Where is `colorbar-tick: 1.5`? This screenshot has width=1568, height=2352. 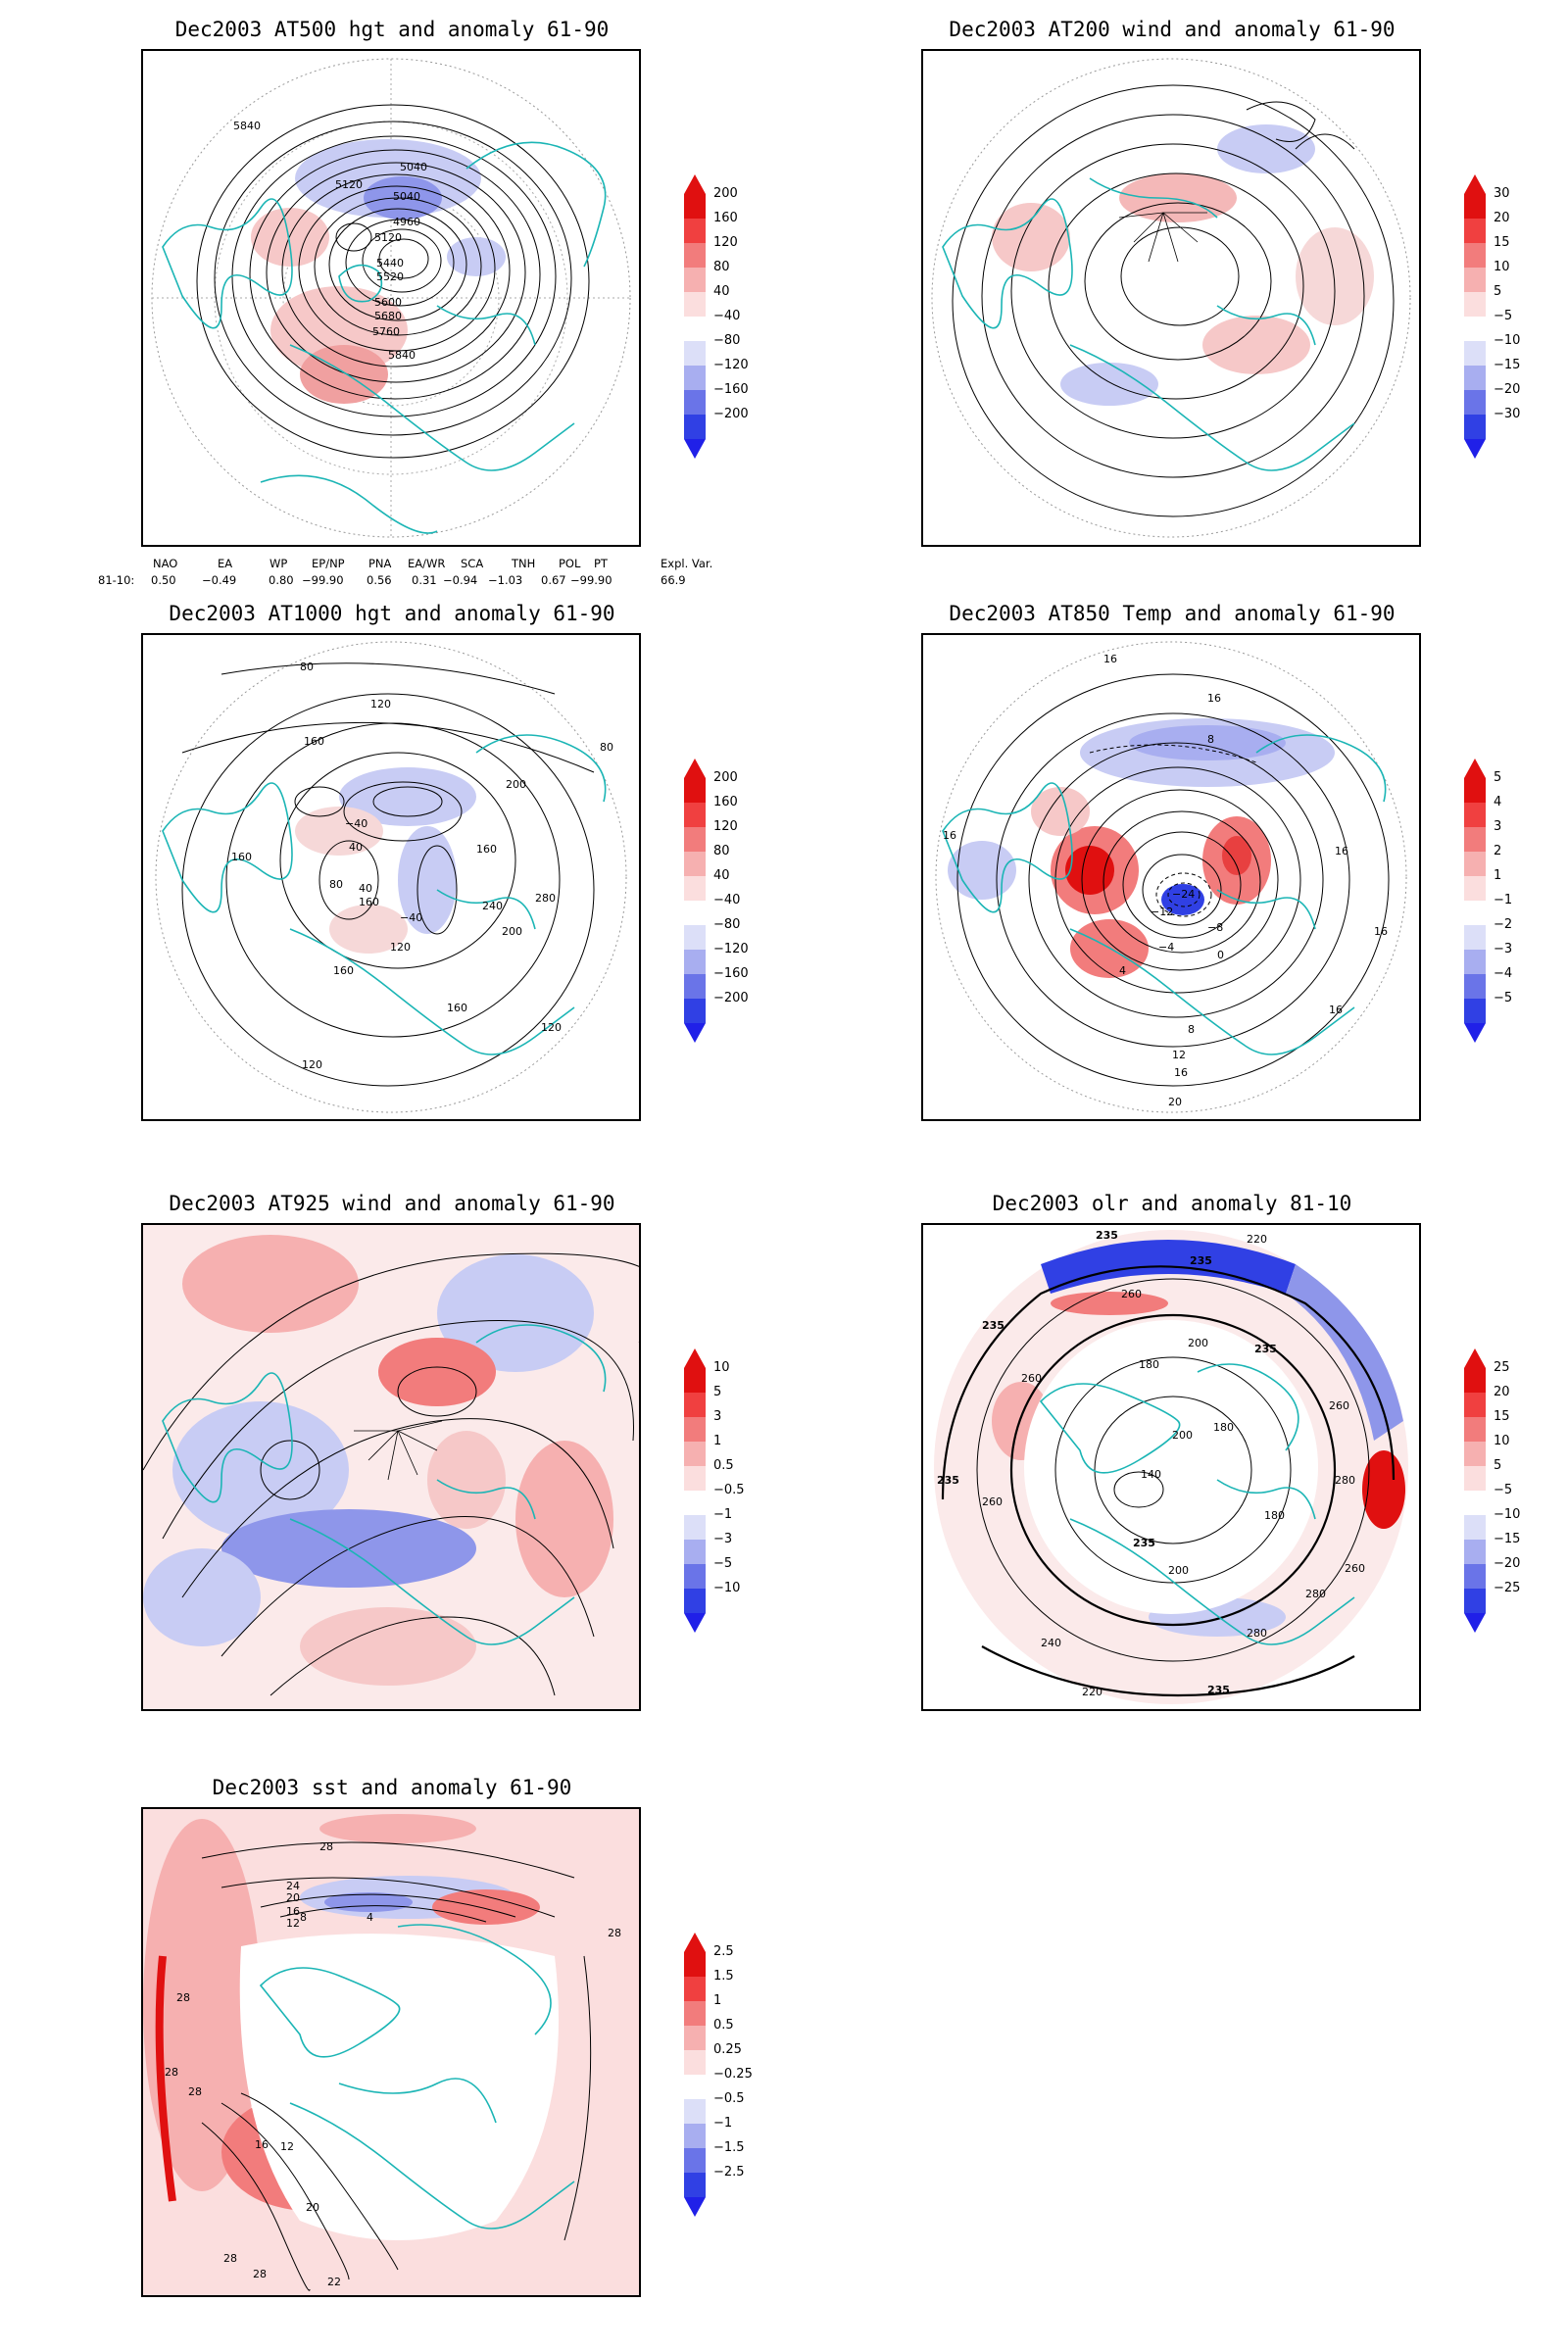
colorbar-tick: 1.5 is located at coordinates (723, 1976).